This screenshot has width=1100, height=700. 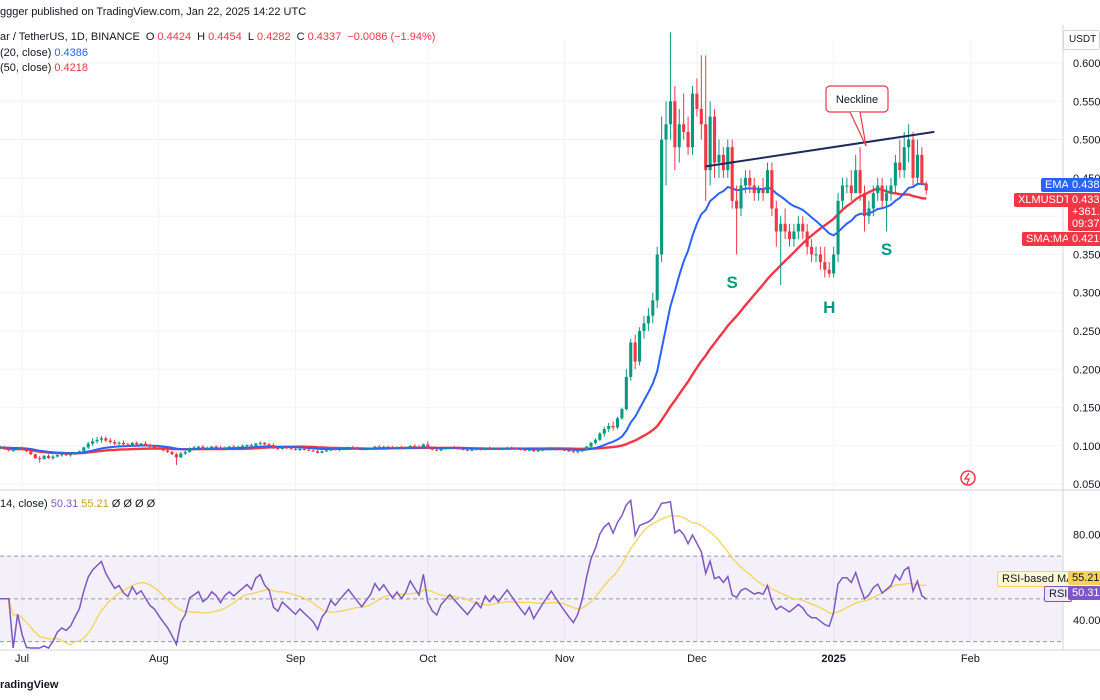 What do you see at coordinates (1044, 200) in the screenshot?
I see `price-tag-label: XLMUSDT` at bounding box center [1044, 200].